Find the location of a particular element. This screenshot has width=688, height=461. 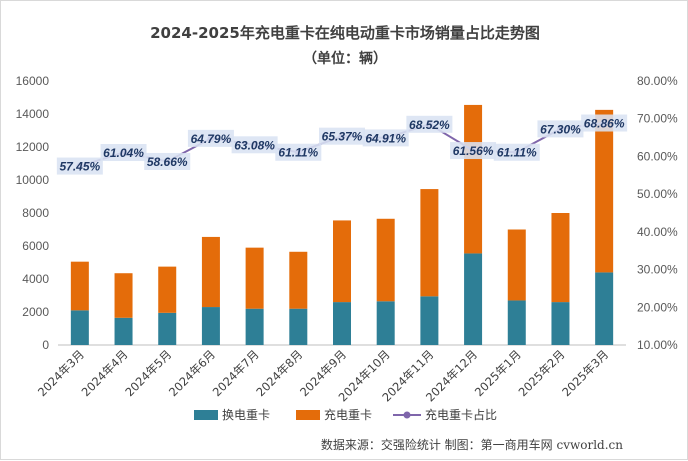

share-data-label: 61.04% is located at coordinates (123, 153).